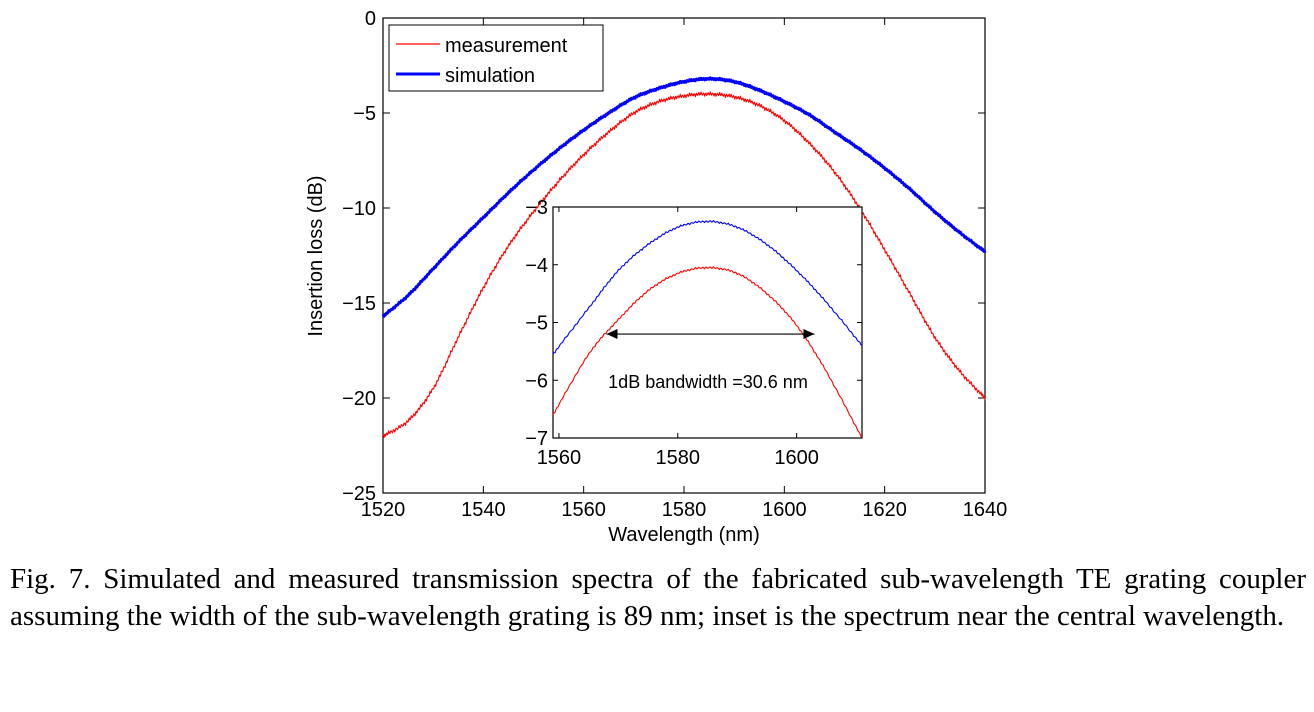 Image resolution: width=1314 pixels, height=712 pixels. I want to click on inset-tick-labels: 1560 1580 1600 −3 −4 −5 −6 −7, so click(672, 333).